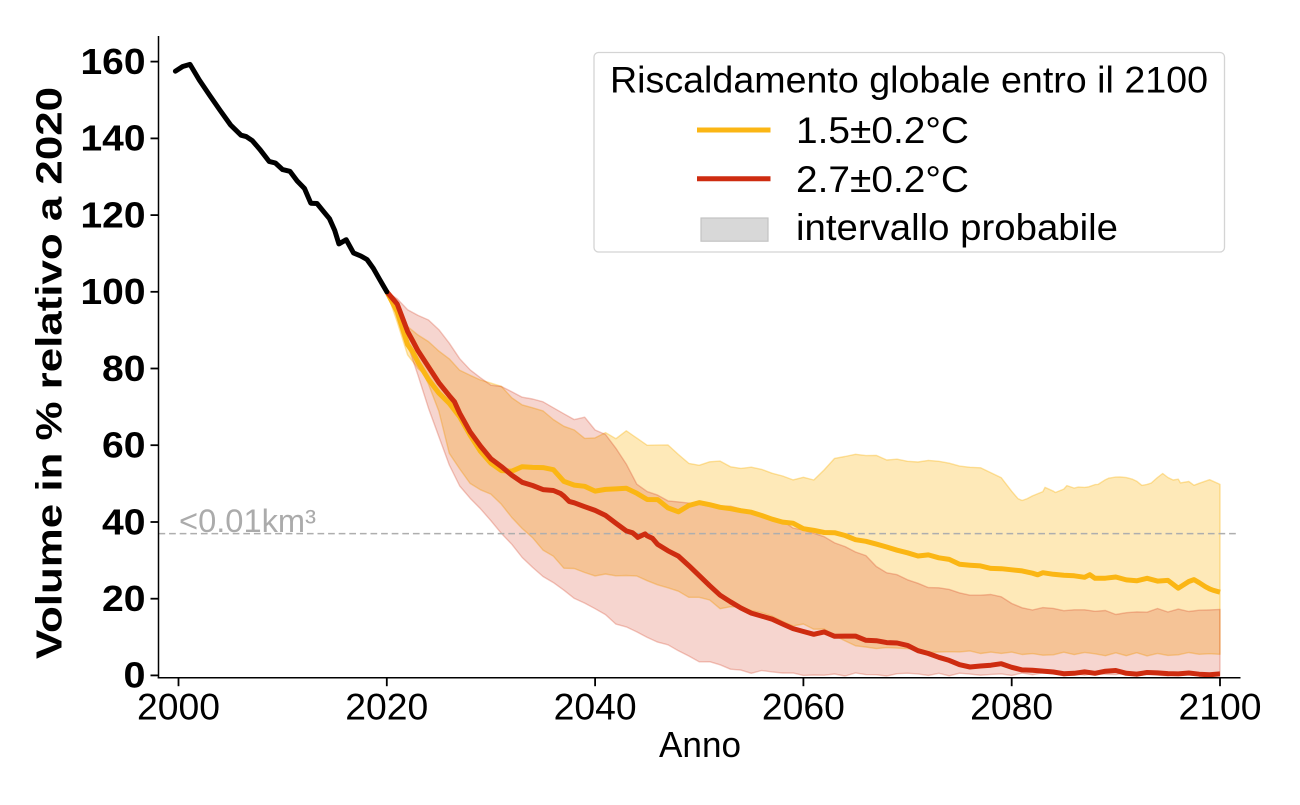 The height and width of the screenshot is (805, 1300). Describe the element at coordinates (957, 227) in the screenshot. I see `svg-text: intervallo probabile` at that location.